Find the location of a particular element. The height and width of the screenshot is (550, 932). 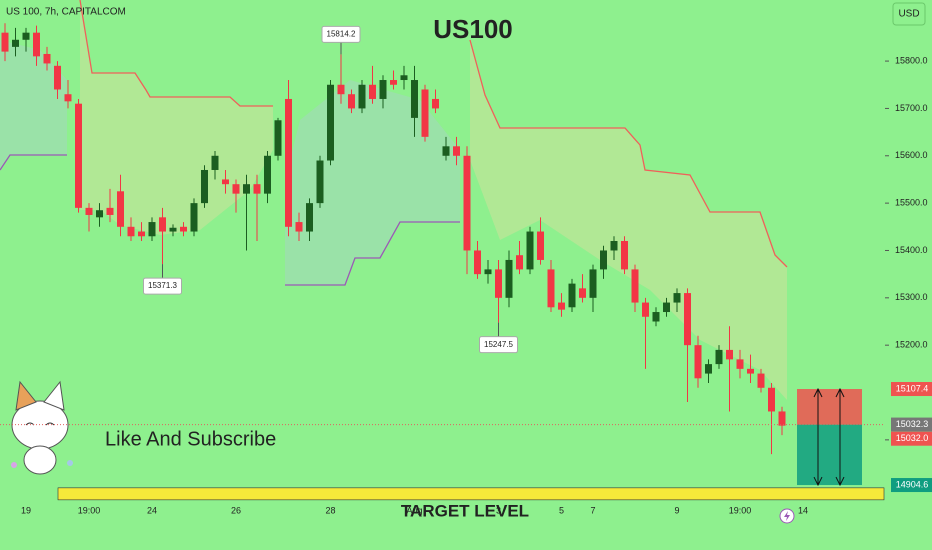

price-tag-label: 15032.0 is located at coordinates (912, 438).